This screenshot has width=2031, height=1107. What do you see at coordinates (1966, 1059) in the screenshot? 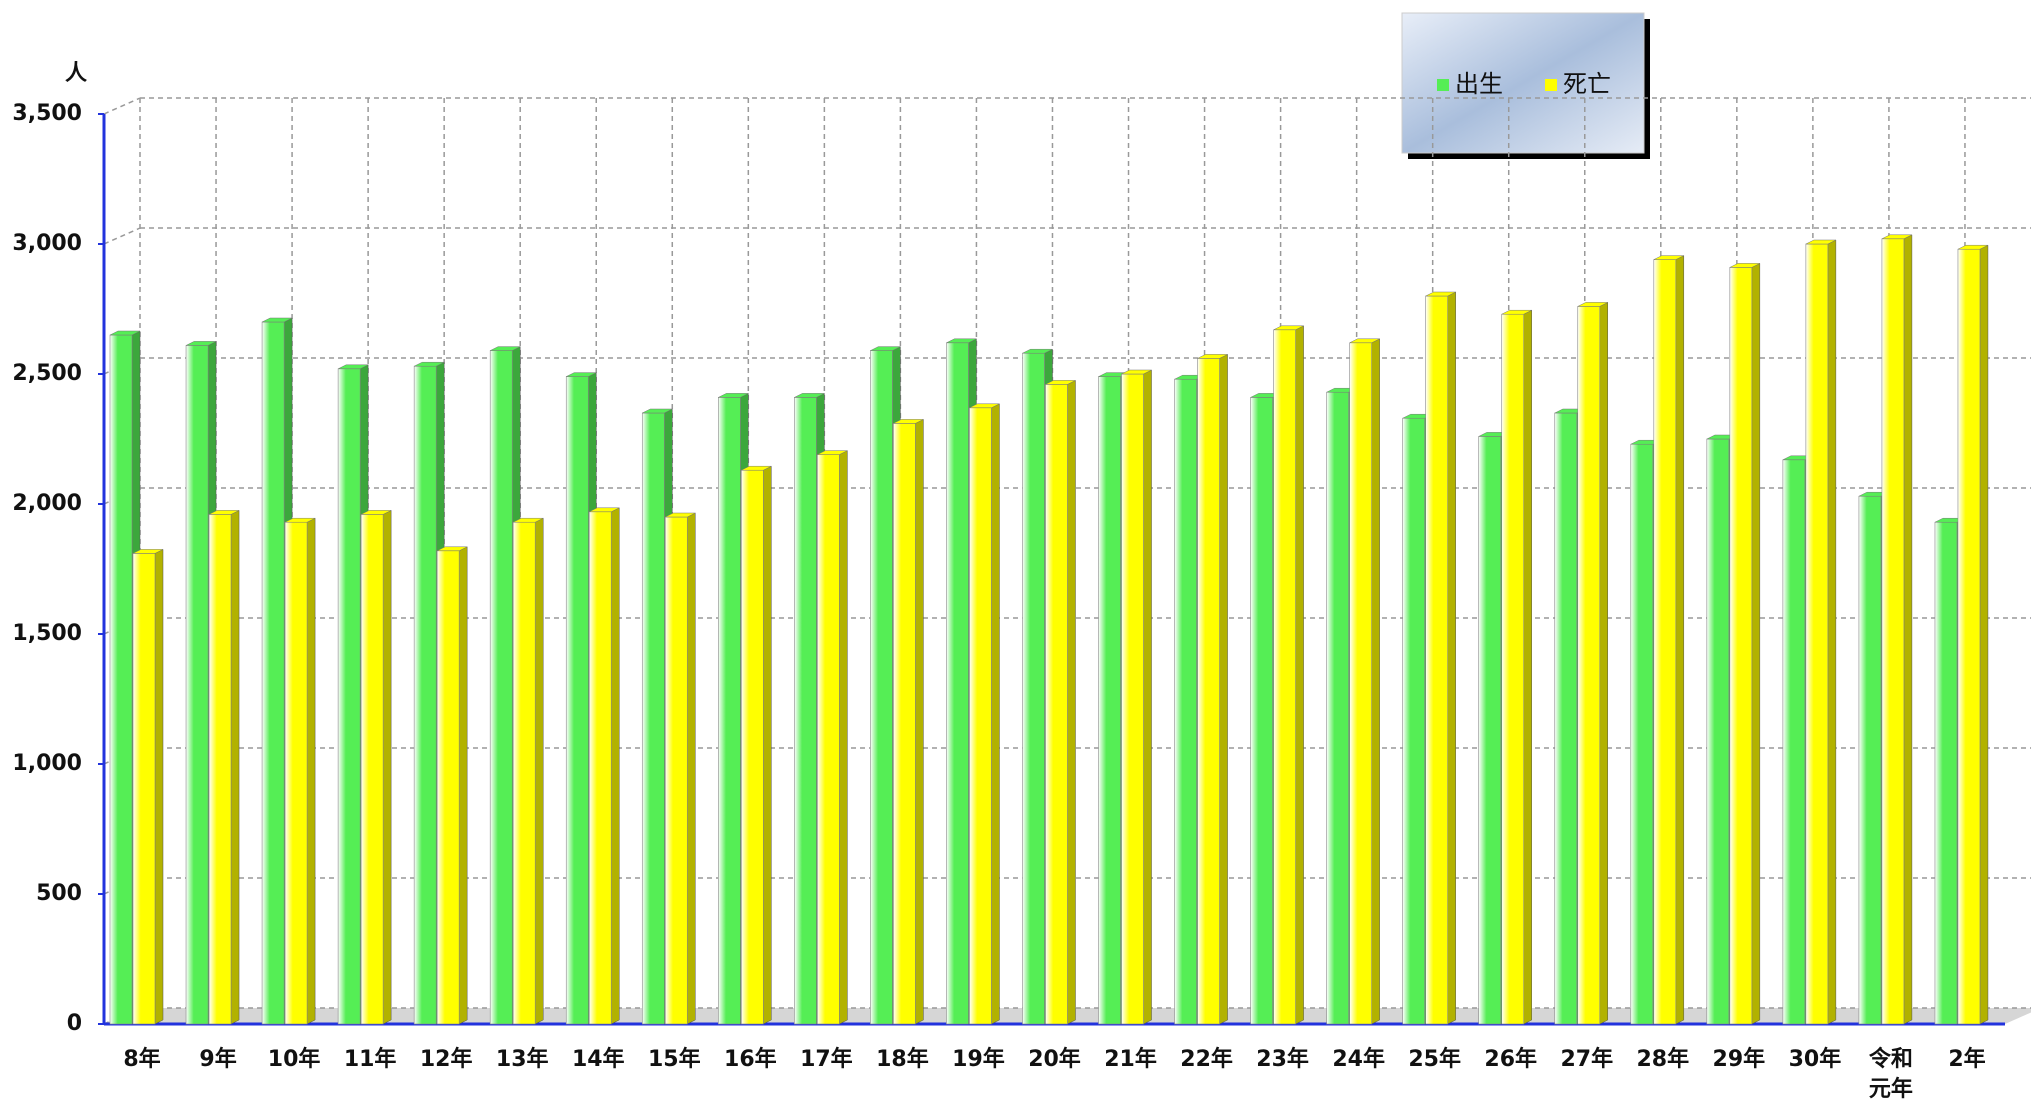
I see `x-tick-label: 2年` at bounding box center [1966, 1059].